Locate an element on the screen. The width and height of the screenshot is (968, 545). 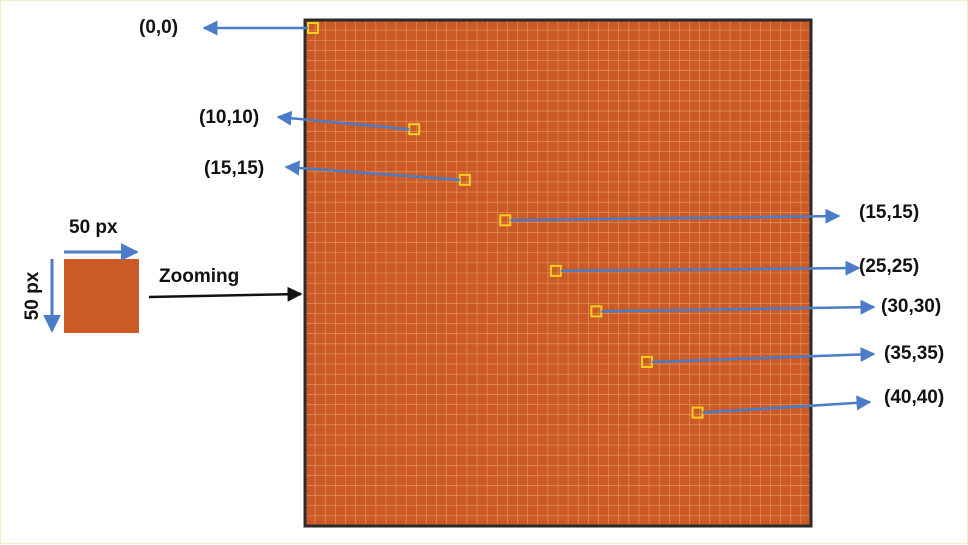
small-source-image is located at coordinates (101, 296).